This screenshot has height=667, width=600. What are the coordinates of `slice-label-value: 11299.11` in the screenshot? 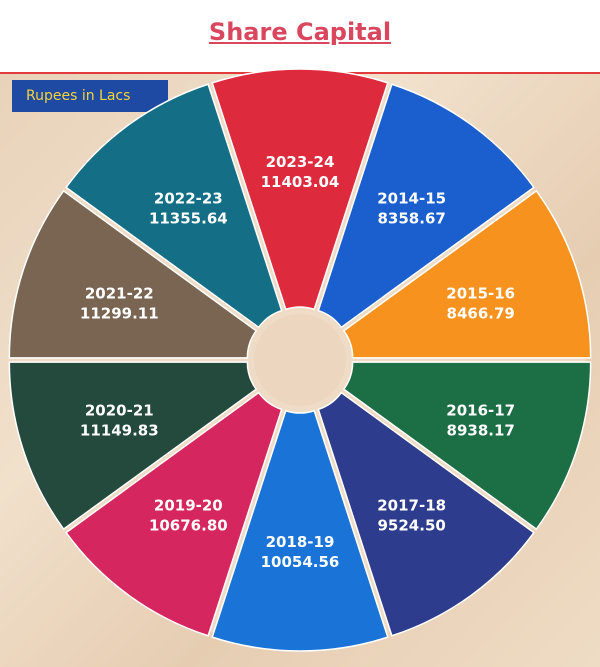 It's located at (119, 313).